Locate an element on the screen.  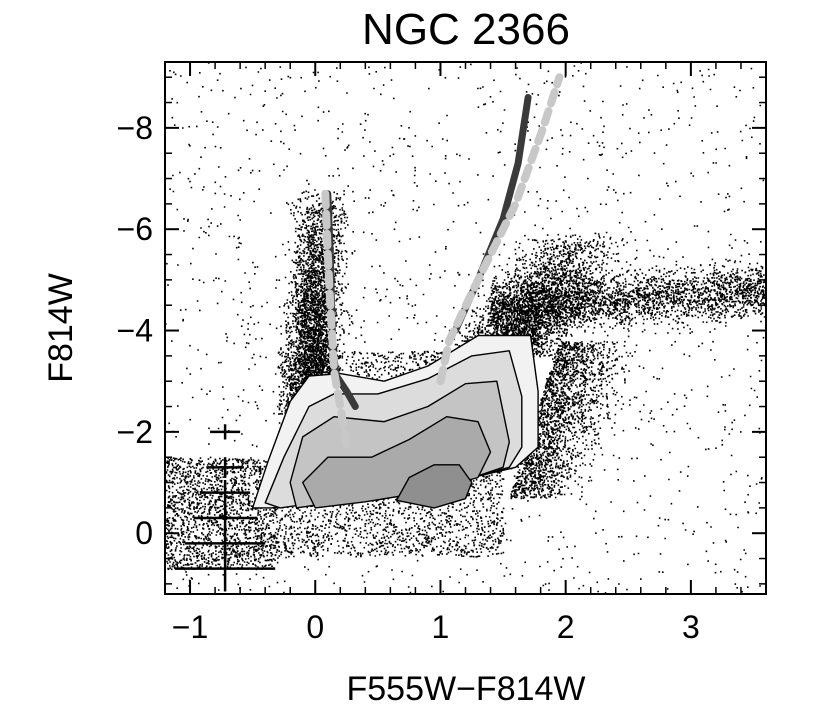
x-tick-label: −1 is located at coordinates (190, 627).